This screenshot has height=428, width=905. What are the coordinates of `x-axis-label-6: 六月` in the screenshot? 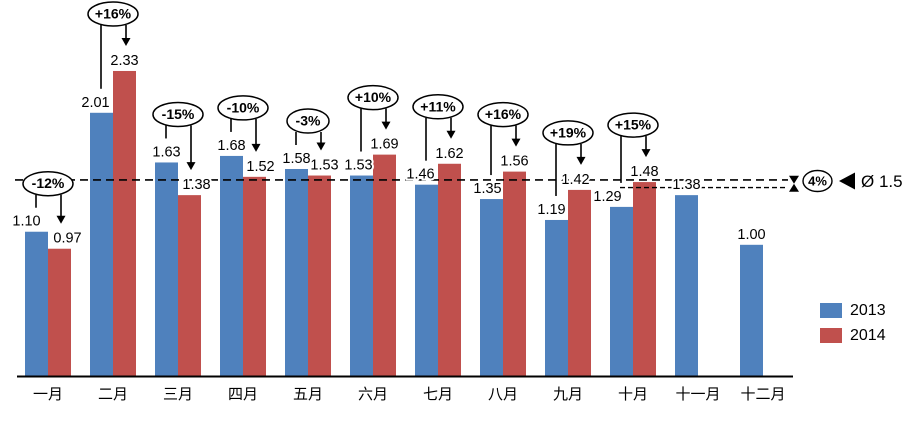 It's located at (373, 394).